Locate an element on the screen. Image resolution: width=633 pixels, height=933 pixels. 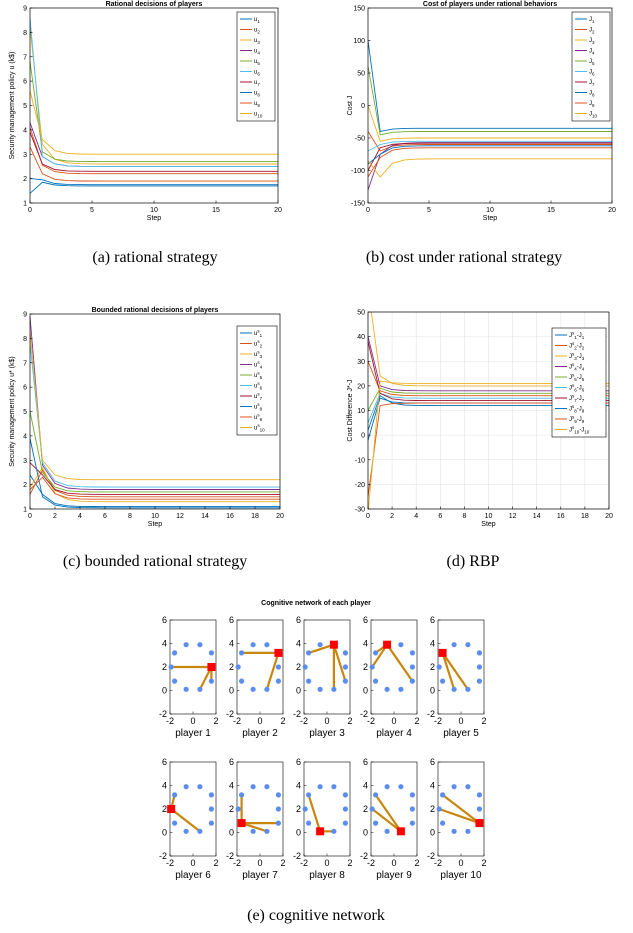
y-tick-label: 100 is located at coordinates (359, 41).